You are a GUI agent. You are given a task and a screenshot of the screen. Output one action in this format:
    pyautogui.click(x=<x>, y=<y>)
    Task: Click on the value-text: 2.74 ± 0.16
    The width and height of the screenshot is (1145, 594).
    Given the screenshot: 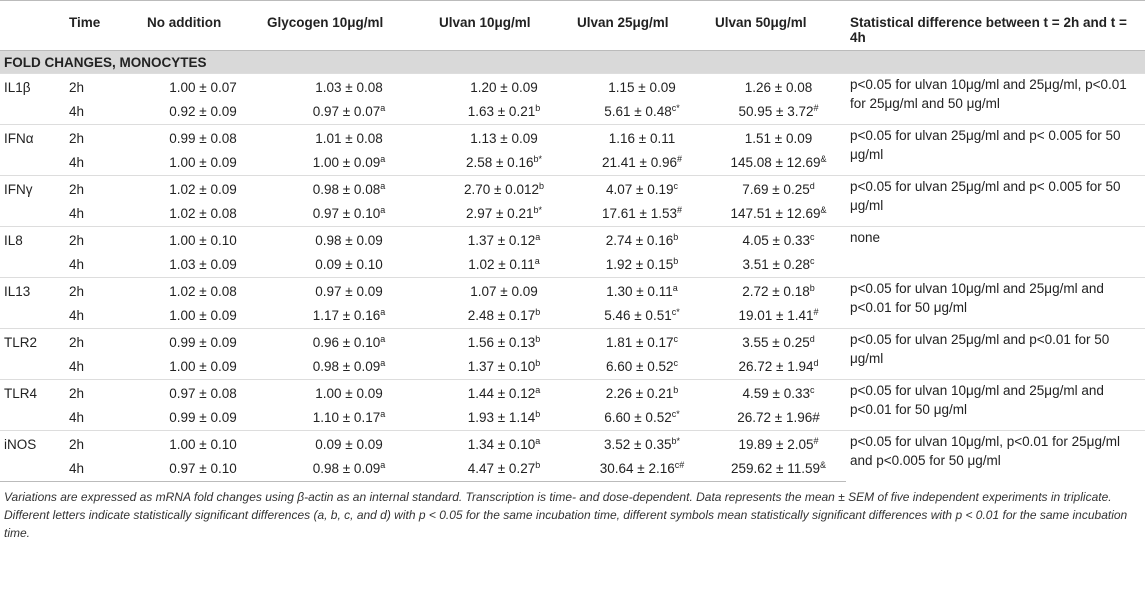 What is the action you would take?
    pyautogui.click(x=639, y=240)
    